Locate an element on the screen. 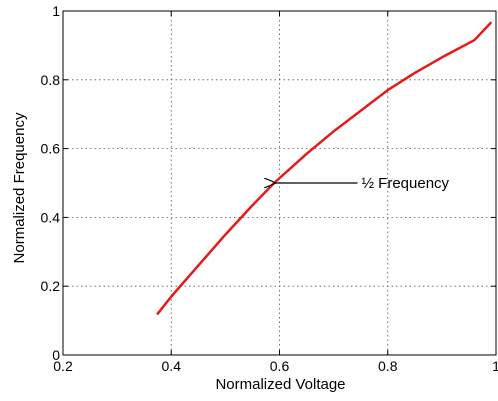 The height and width of the screenshot is (401, 498). y-axis-title: Normalized Frequency is located at coordinates (19, 187).